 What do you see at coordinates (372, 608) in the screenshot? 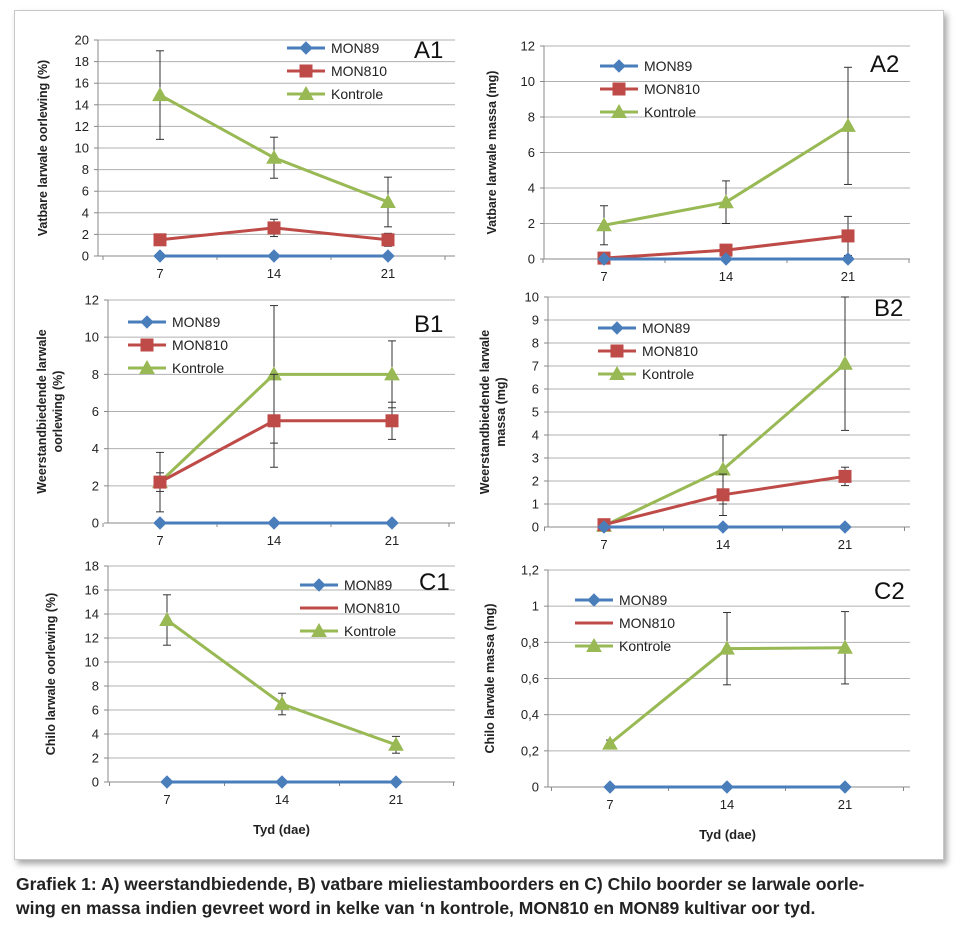
I see `legend-label: MON810` at bounding box center [372, 608].